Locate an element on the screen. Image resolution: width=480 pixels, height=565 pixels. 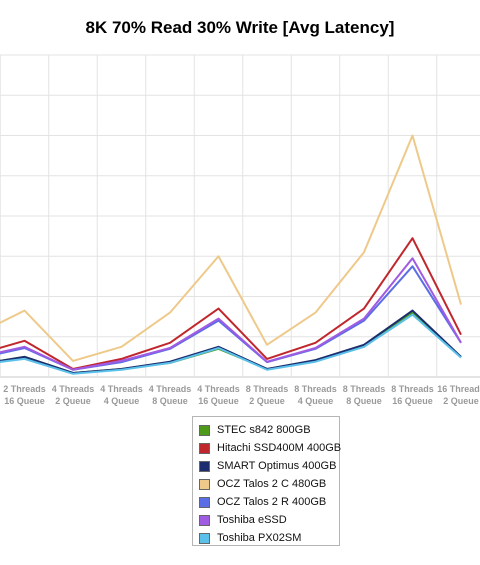
x-tick-label: 8 Threads 8 Queue is located at coordinates (364, 395).